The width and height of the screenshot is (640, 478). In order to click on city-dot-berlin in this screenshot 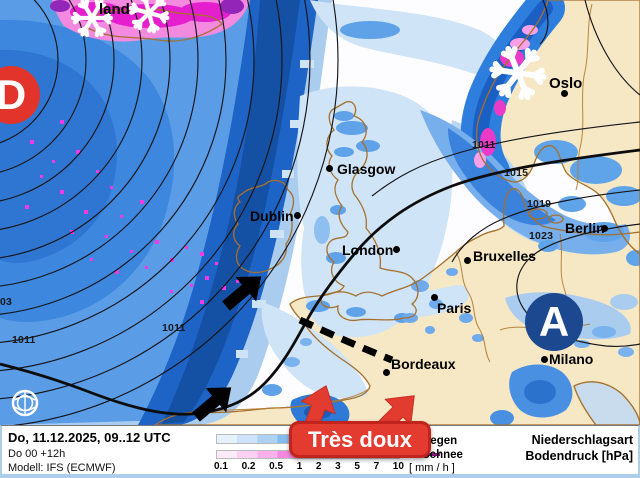, I will do `click(604, 228)`.